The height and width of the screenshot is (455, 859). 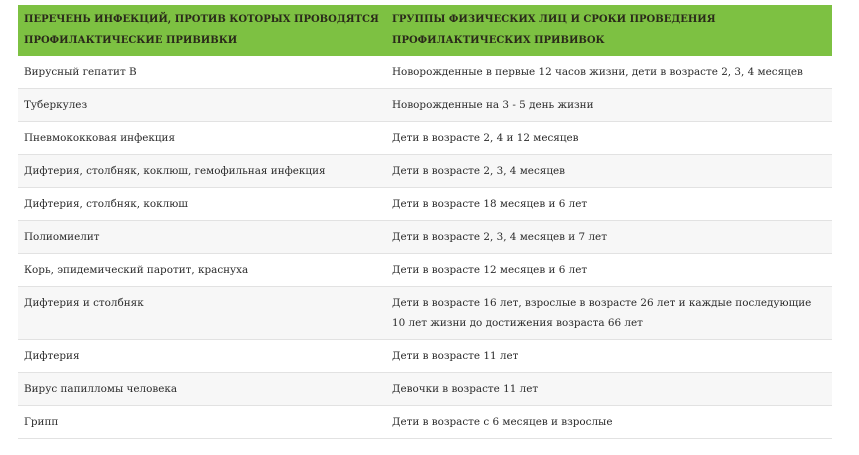 I want to click on group-term-cell: Дети в возрасте 2, 4 и 12 месяцев, so click(x=609, y=138).